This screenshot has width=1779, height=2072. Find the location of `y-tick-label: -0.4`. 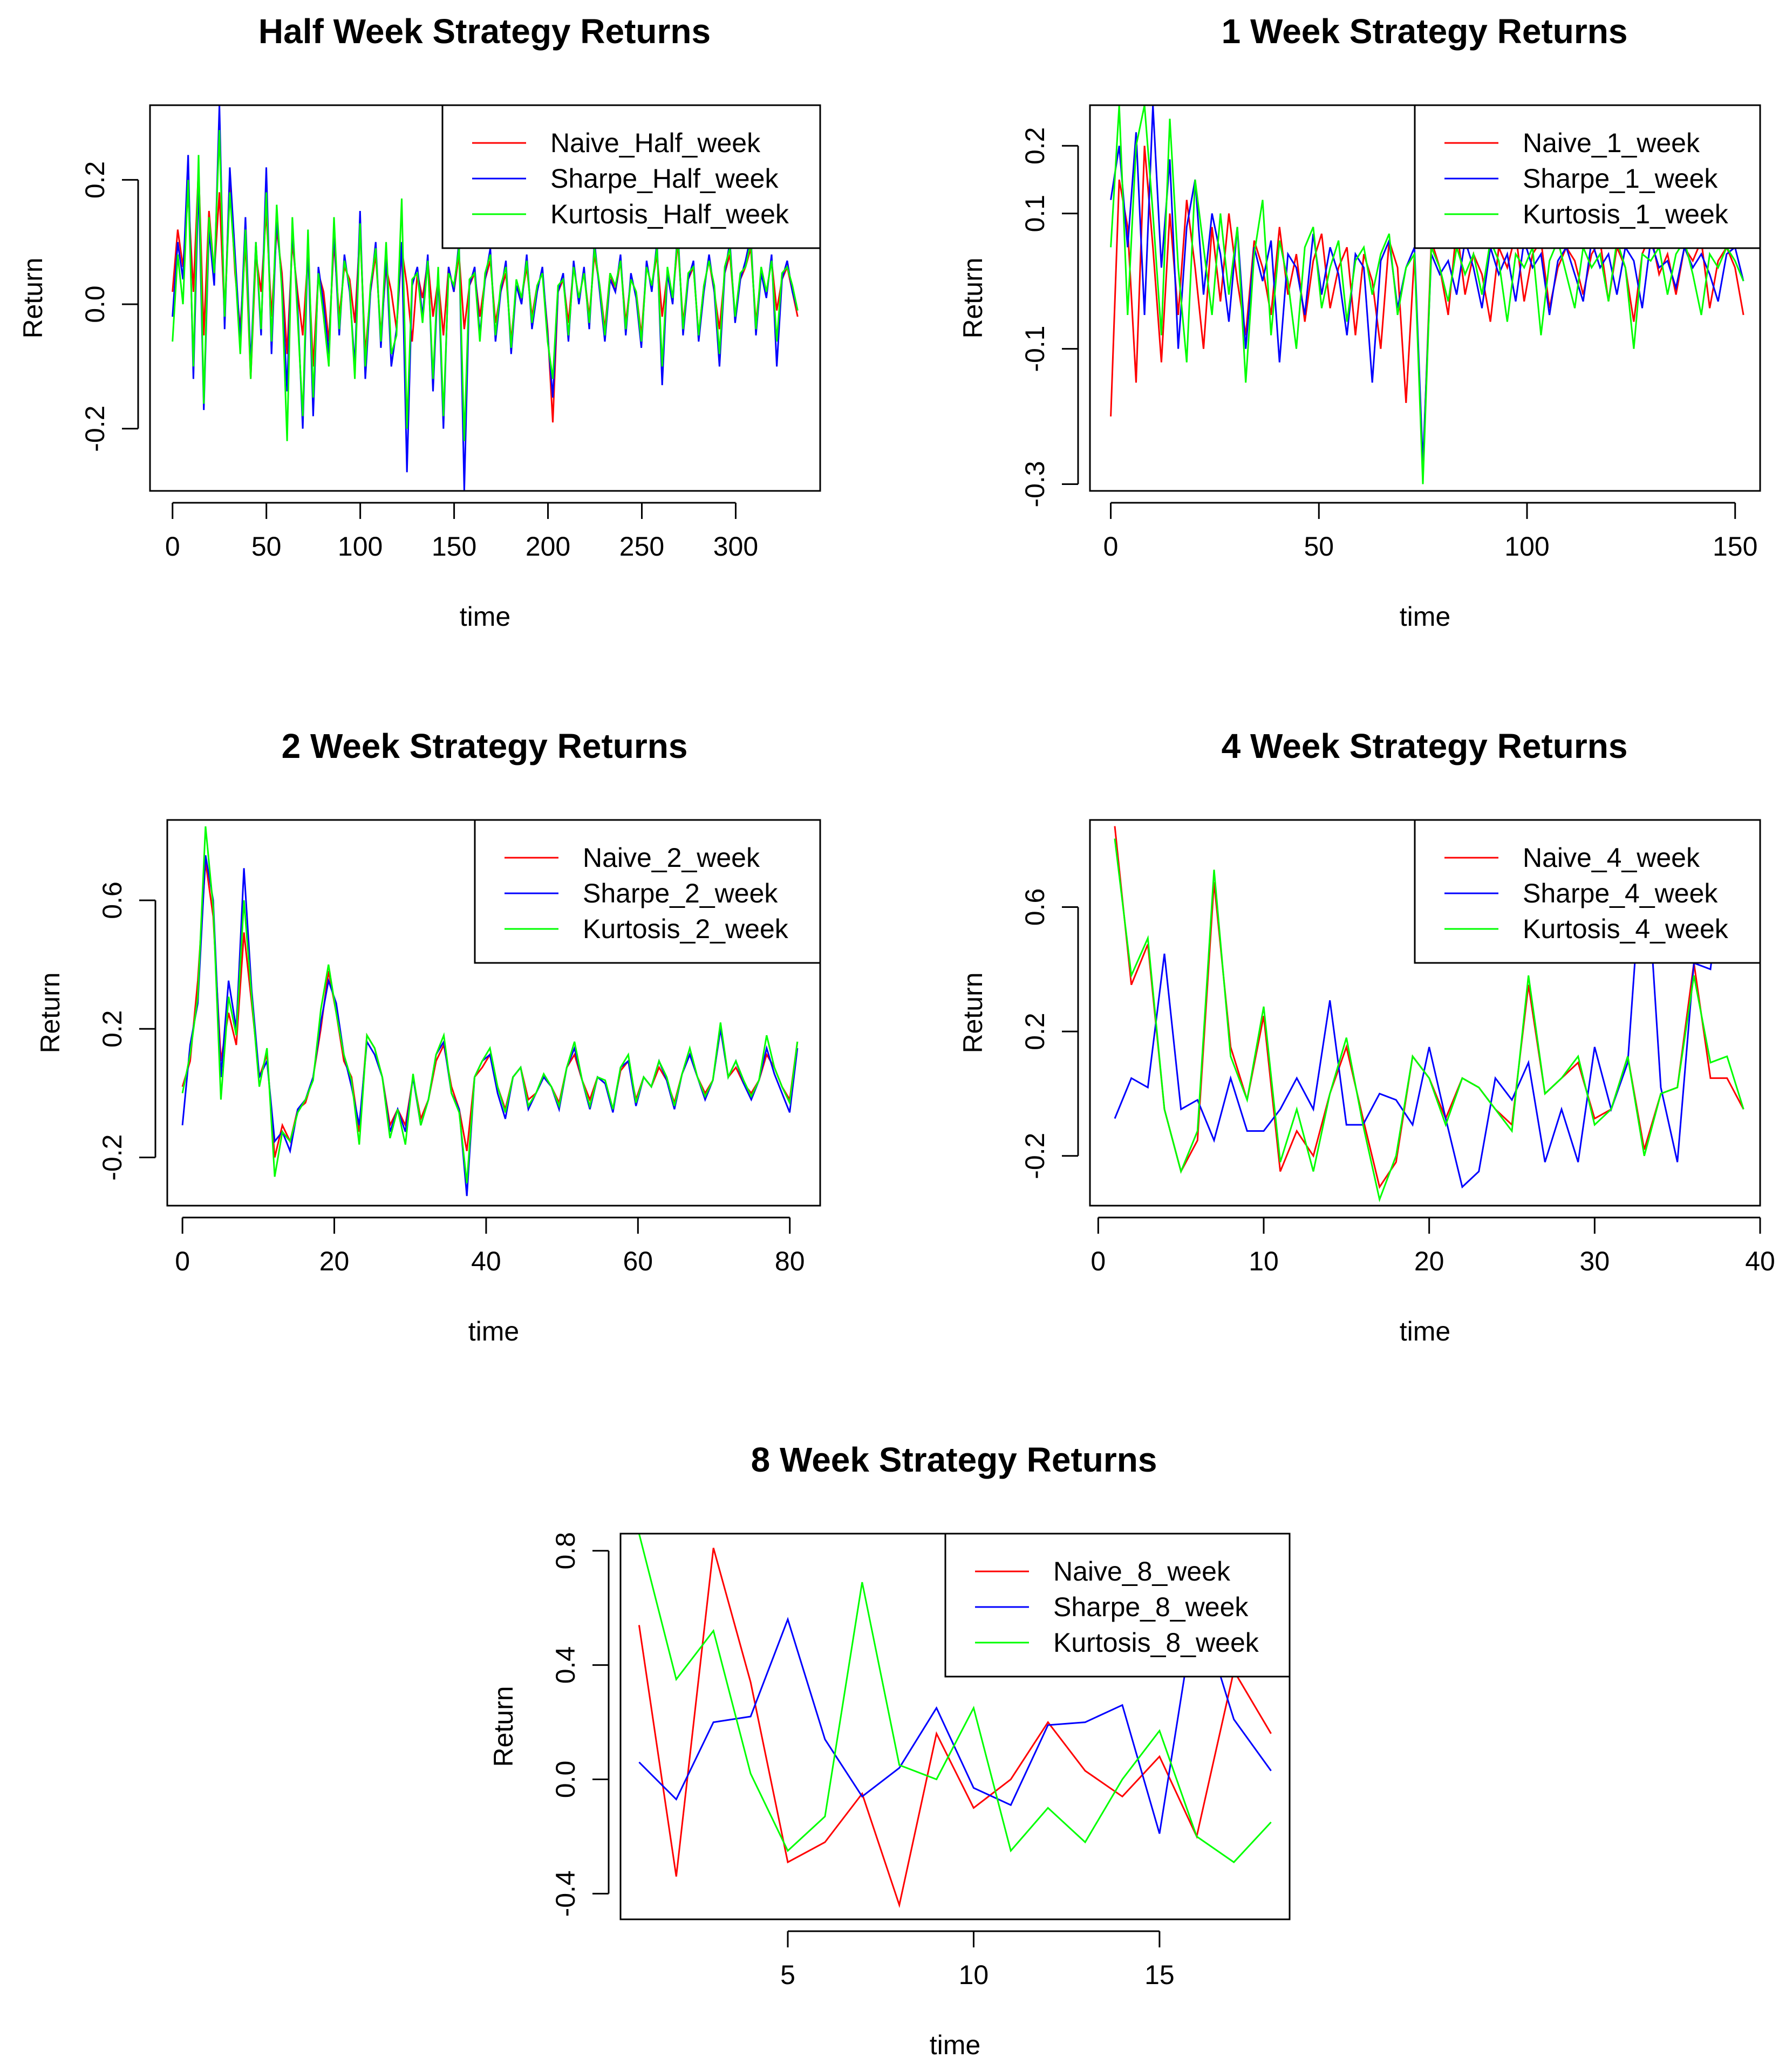

y-tick-label: -0.4 is located at coordinates (565, 1893).